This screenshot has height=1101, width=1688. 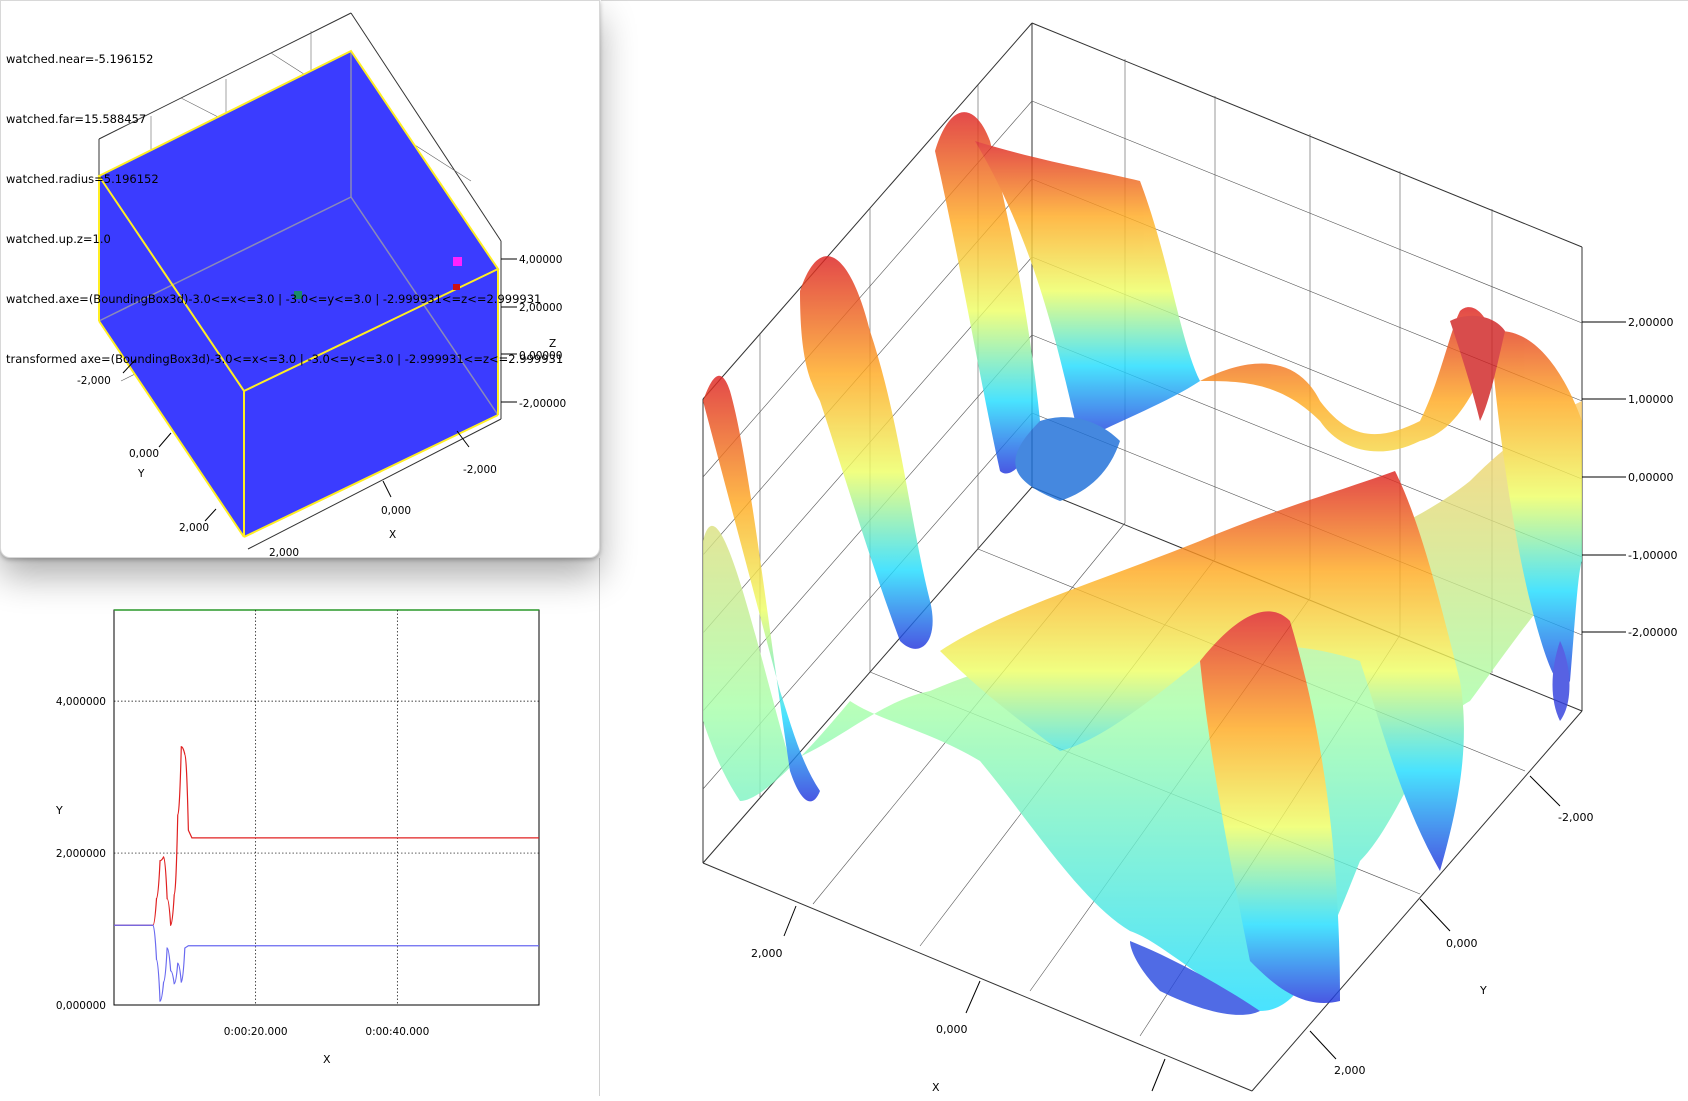 What do you see at coordinates (144, 454) in the screenshot?
I see `overview-y-tick: 0,000` at bounding box center [144, 454].